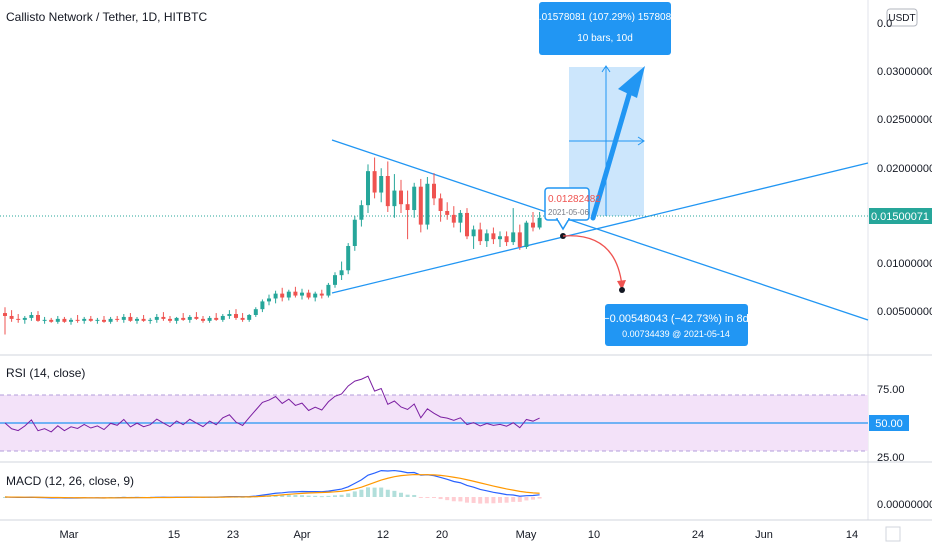  I want to click on support-trendline, so click(600, 228).